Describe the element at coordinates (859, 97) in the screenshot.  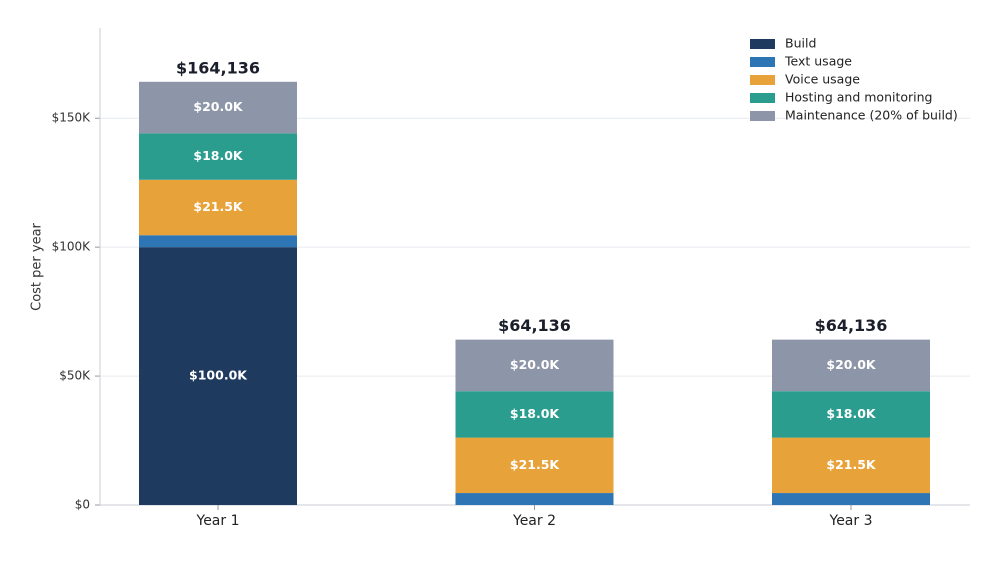
I see `legend-label: Hosting and monitoring` at that location.